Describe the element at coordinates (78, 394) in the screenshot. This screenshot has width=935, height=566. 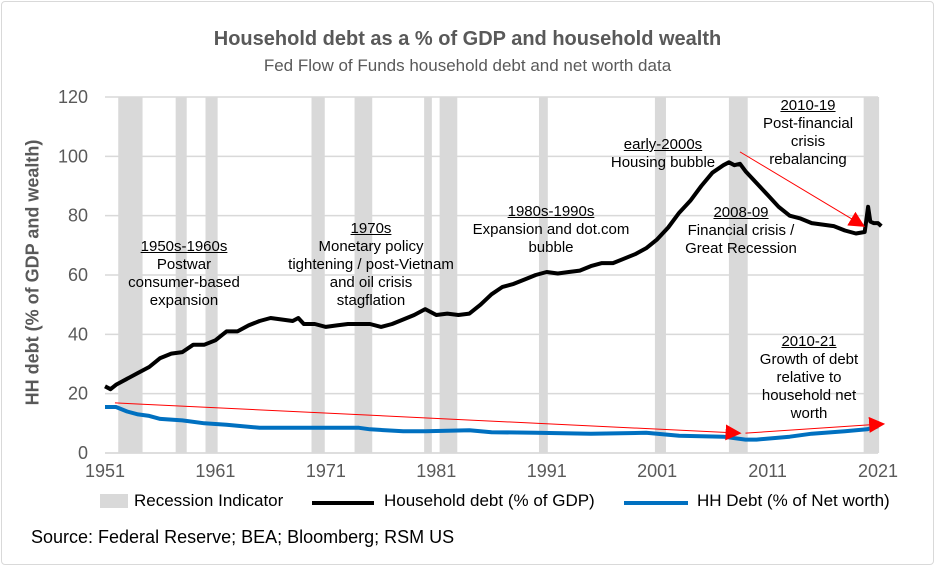
I see `y-tick-label: 20` at that location.